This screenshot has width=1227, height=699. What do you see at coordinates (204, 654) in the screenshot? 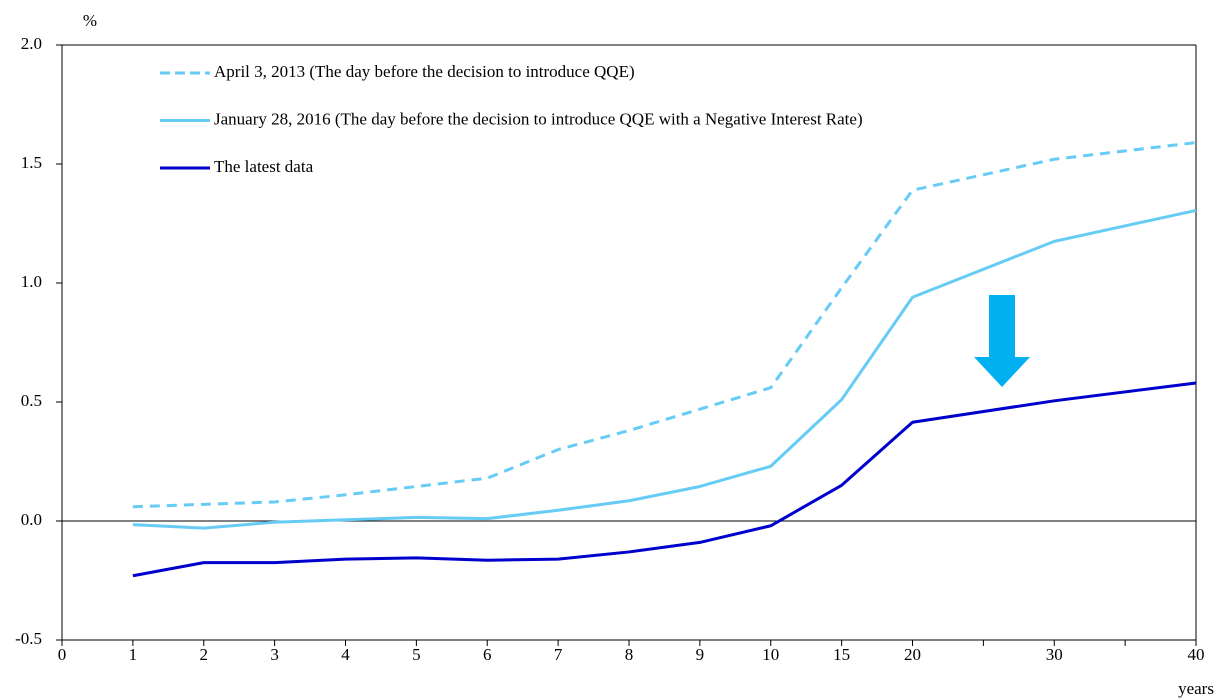
I see `x-tick-label: 2` at bounding box center [204, 654].